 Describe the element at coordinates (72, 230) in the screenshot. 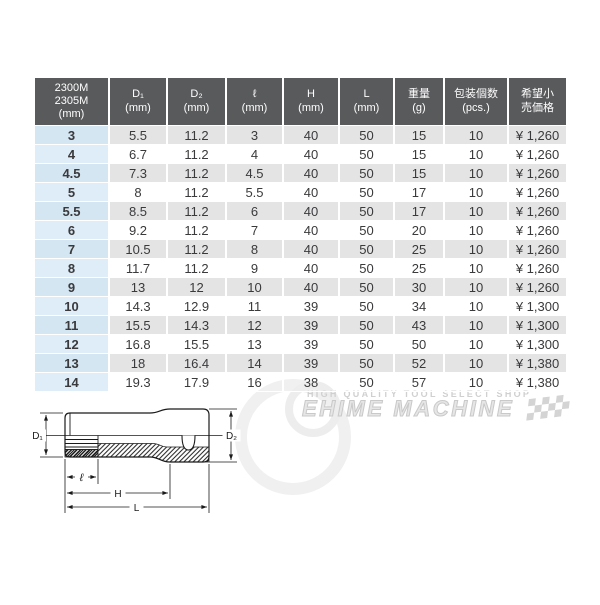

I see `cell-size: 6` at that location.